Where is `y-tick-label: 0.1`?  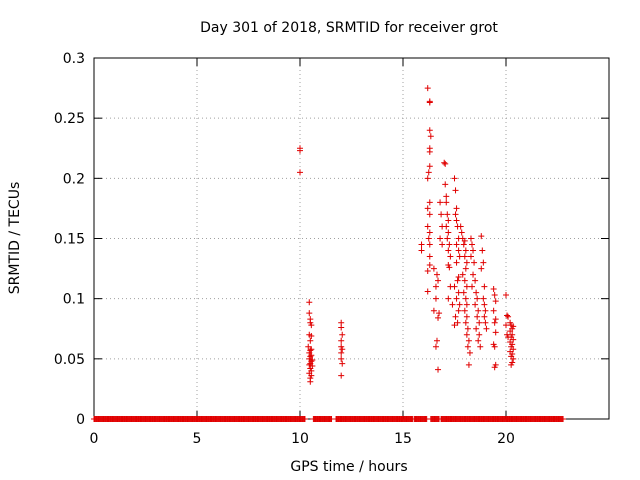 y-tick-label: 0.1 is located at coordinates (74, 300).